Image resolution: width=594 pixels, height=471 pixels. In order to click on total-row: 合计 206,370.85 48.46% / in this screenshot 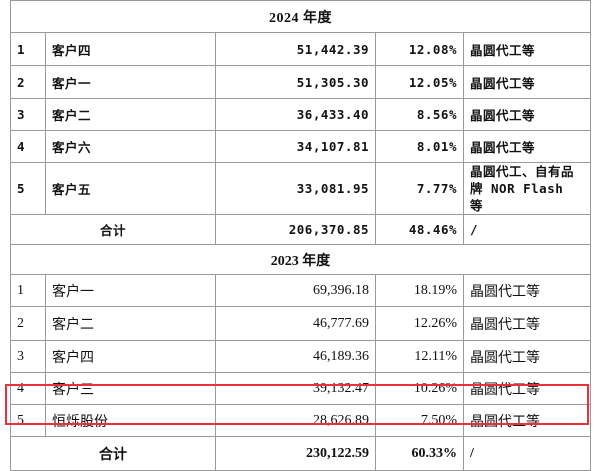, I will do `click(301, 229)`.